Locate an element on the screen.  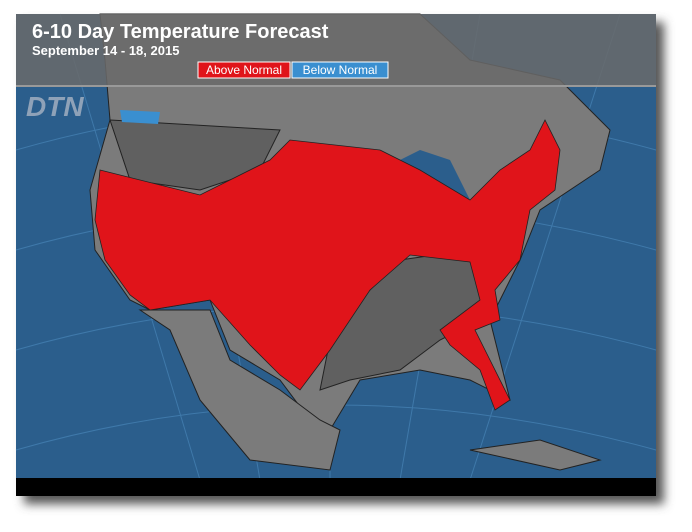
logo: DTN is located at coordinates (55, 106).